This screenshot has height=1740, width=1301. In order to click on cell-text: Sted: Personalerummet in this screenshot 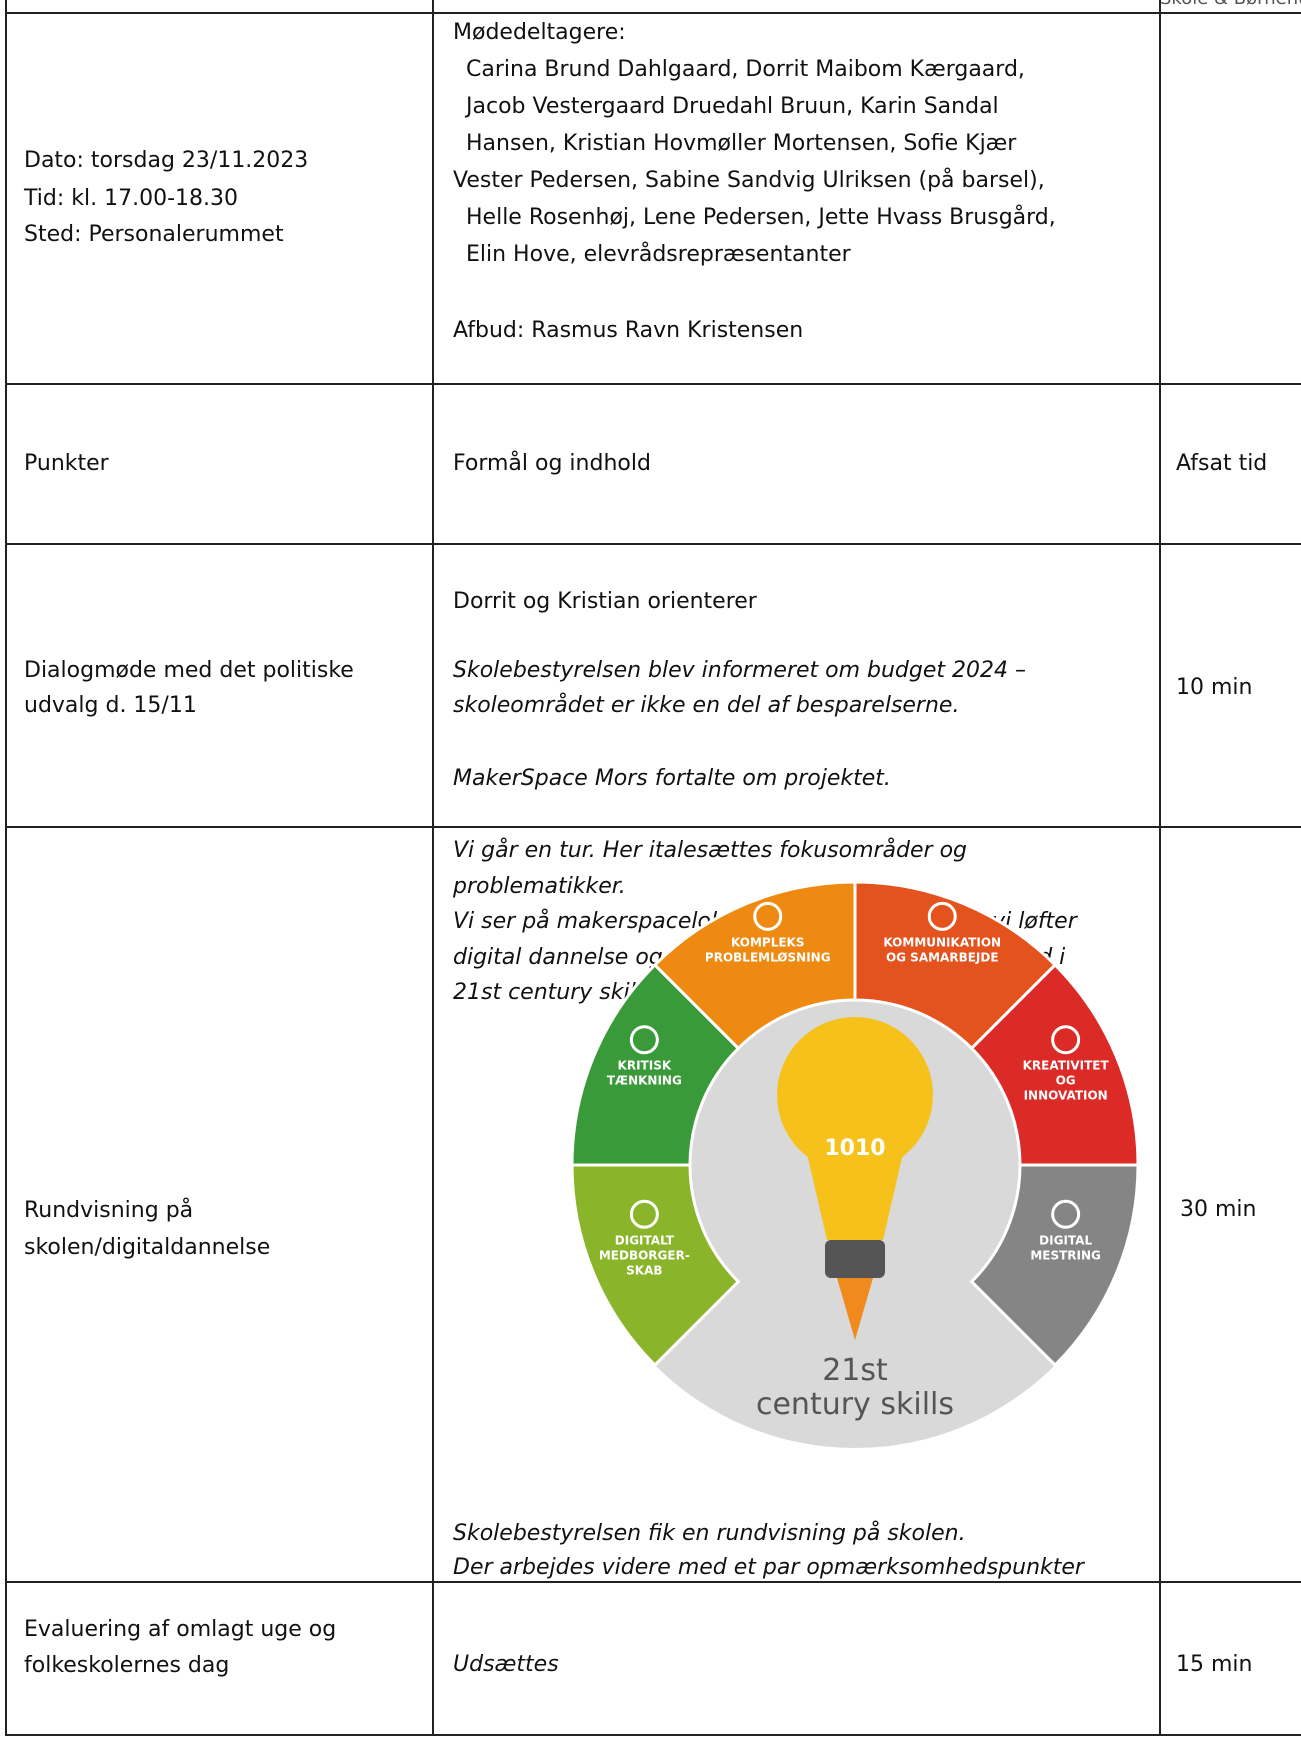, I will do `click(154, 234)`.